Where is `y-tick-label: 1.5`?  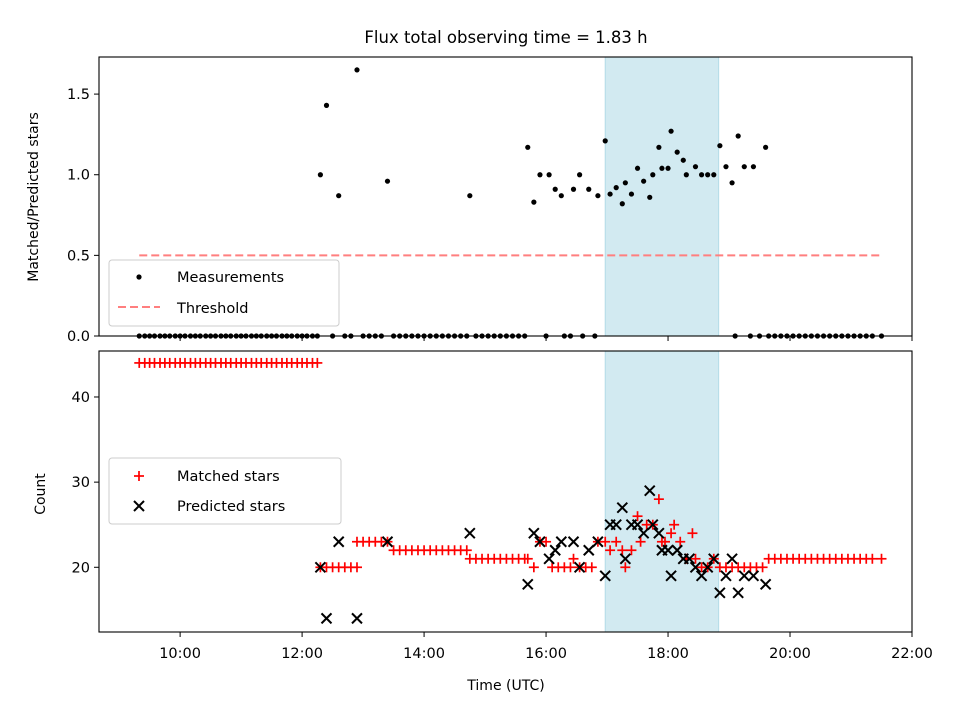
y-tick-label: 1.5 is located at coordinates (78, 95).